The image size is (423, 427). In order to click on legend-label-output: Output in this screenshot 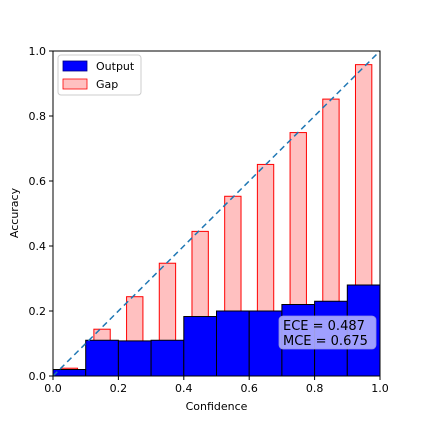, I will do `click(115, 66)`.